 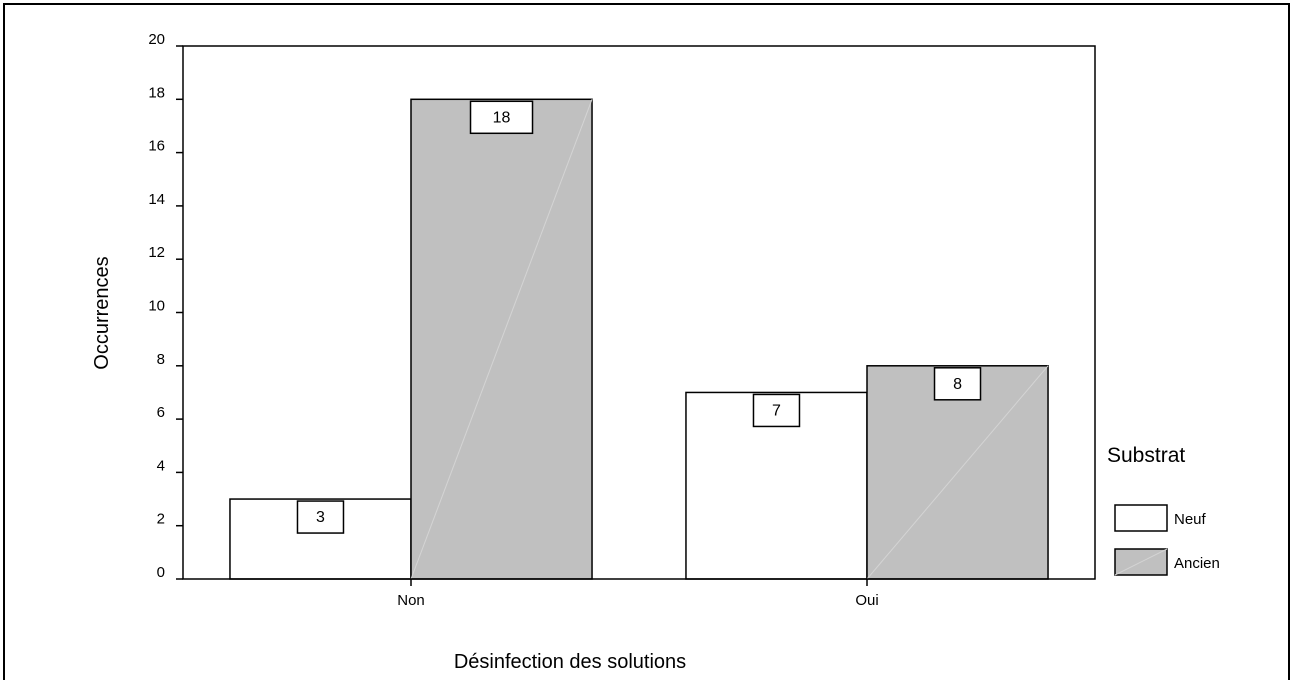 I want to click on y-tick-label: 10, so click(x=156, y=306).